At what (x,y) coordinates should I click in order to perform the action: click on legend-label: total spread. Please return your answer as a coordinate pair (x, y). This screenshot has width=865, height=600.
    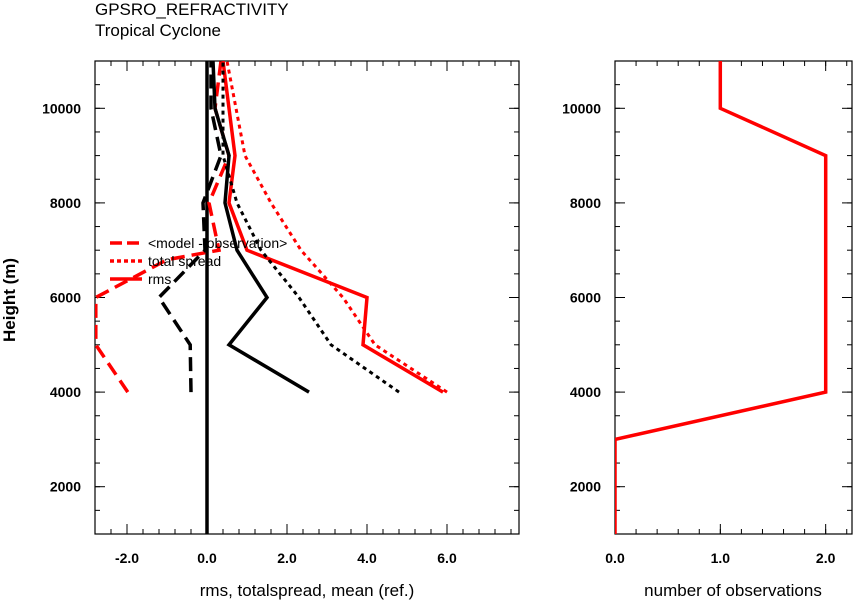
    Looking at the image, I should click on (184, 261).